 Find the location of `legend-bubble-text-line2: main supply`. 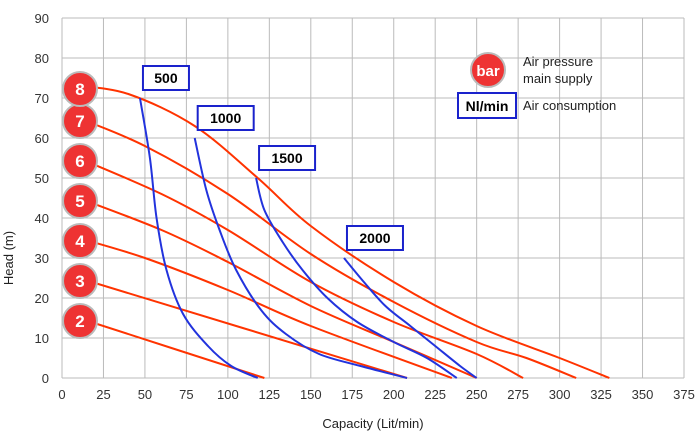

legend-bubble-text-line2: main supply is located at coordinates (558, 78).